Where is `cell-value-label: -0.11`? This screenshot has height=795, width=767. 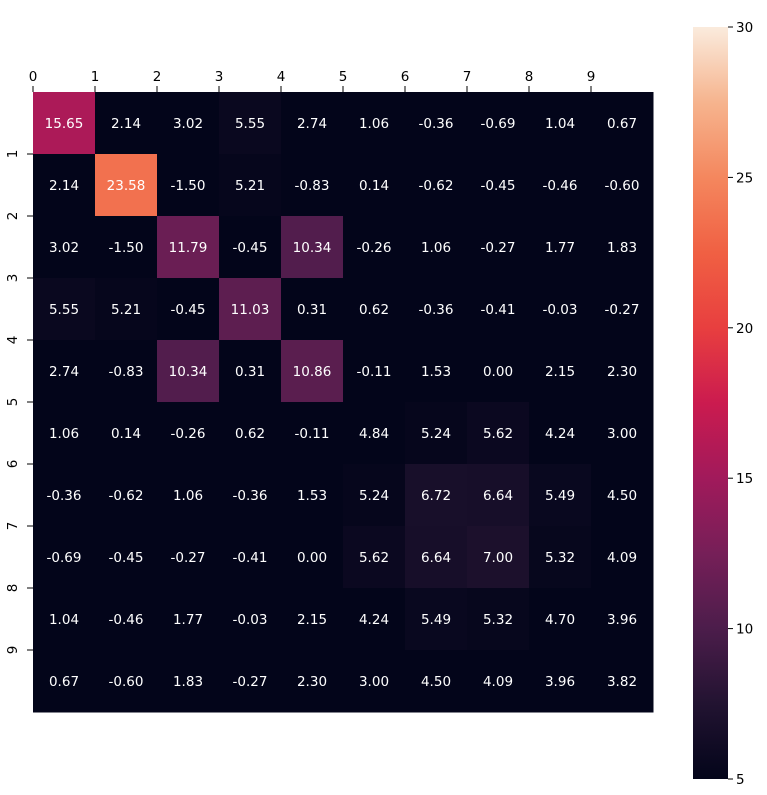 cell-value-label: -0.11 is located at coordinates (312, 434).